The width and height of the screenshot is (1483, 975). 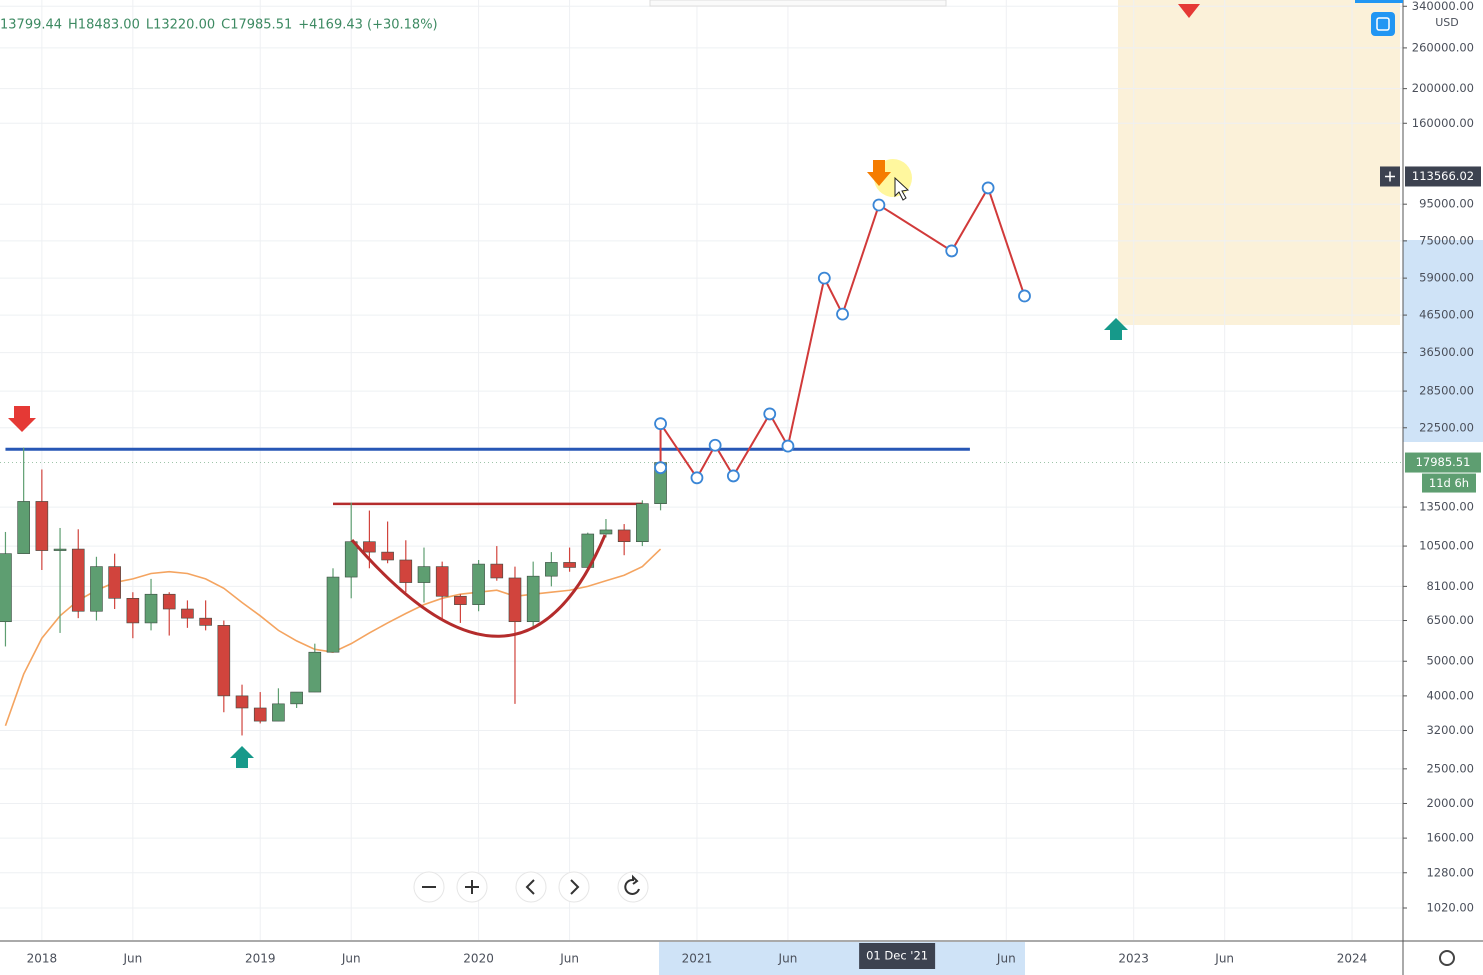 I want to click on time-range-highlight, so click(x=842, y=958).